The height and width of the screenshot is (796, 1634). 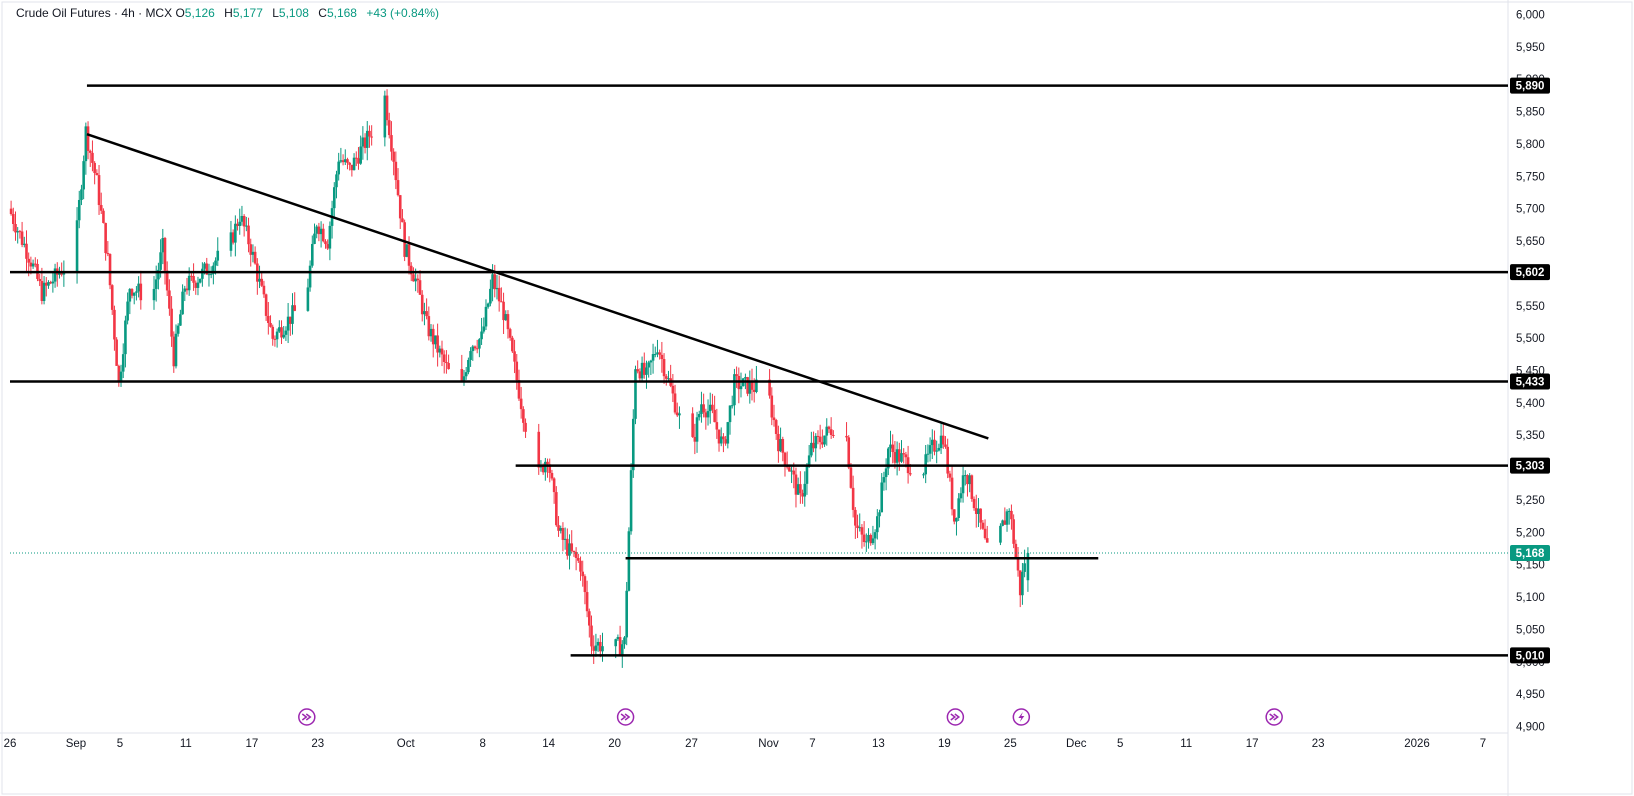 What do you see at coordinates (317, 744) in the screenshot?
I see `time-tick-label: 23` at bounding box center [317, 744].